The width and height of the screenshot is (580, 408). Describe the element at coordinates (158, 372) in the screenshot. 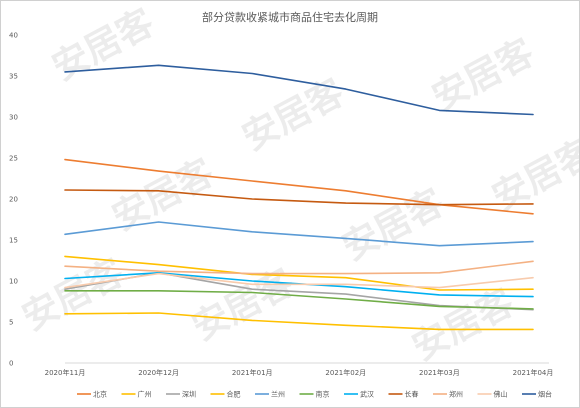

I see `x-tick-label: 2020年12月` at that location.